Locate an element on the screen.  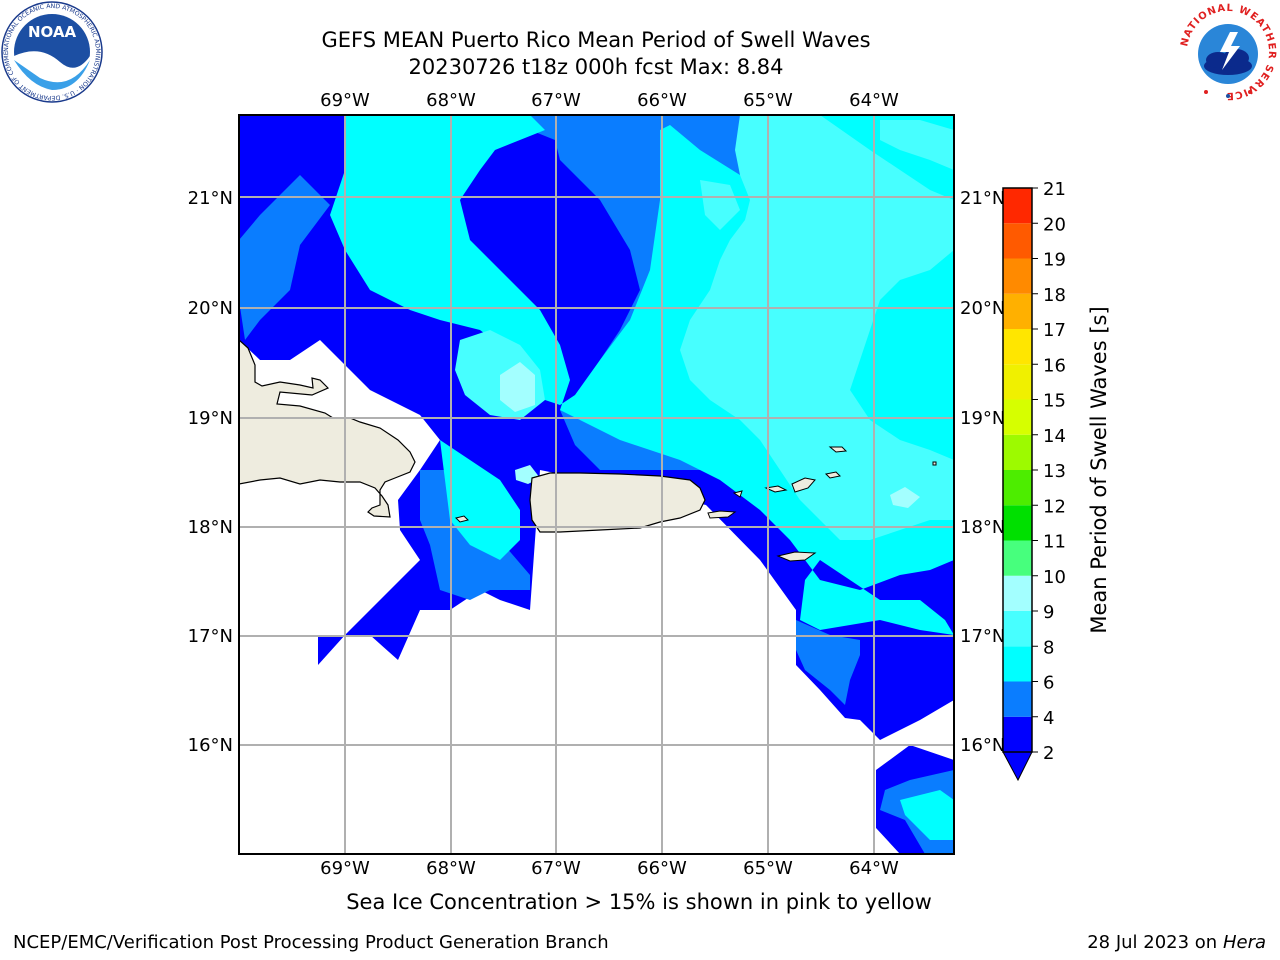
colorbar-ticks: 2 4 6 8 9 10 11 12 13 14 15 16 17 18 19 20 21 is located at coordinates (1049, 471).